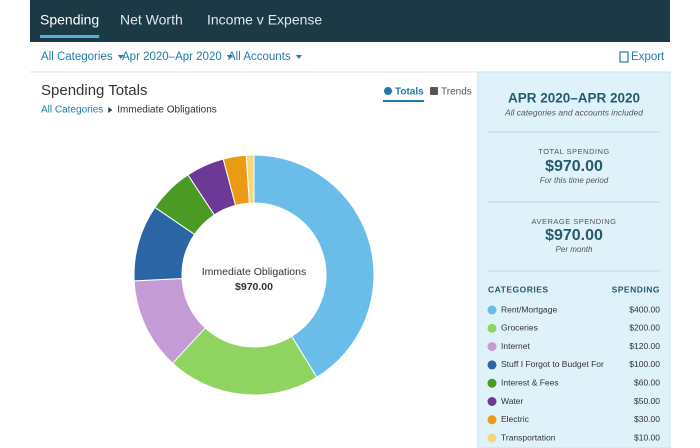  I want to click on filter-bar, so click(350, 57).